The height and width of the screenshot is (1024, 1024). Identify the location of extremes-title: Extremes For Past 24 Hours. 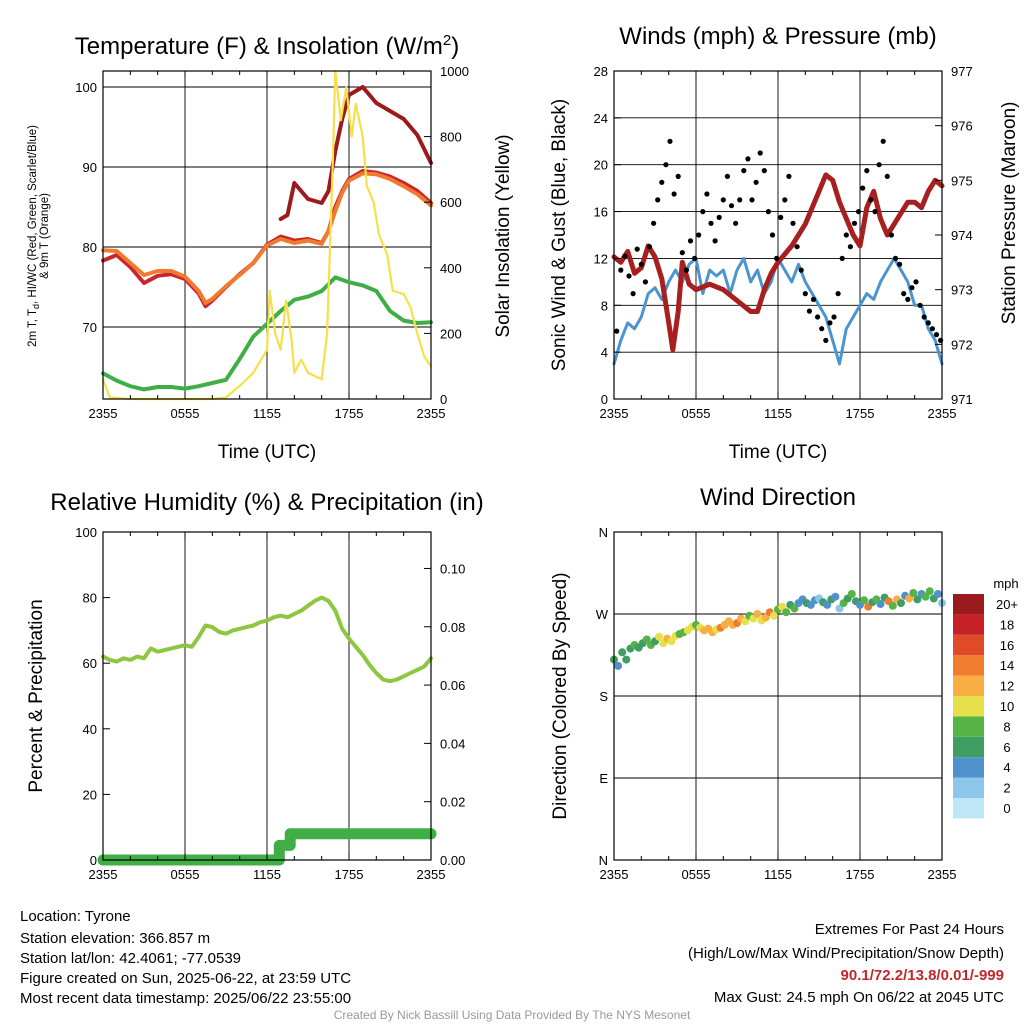
(909, 929).